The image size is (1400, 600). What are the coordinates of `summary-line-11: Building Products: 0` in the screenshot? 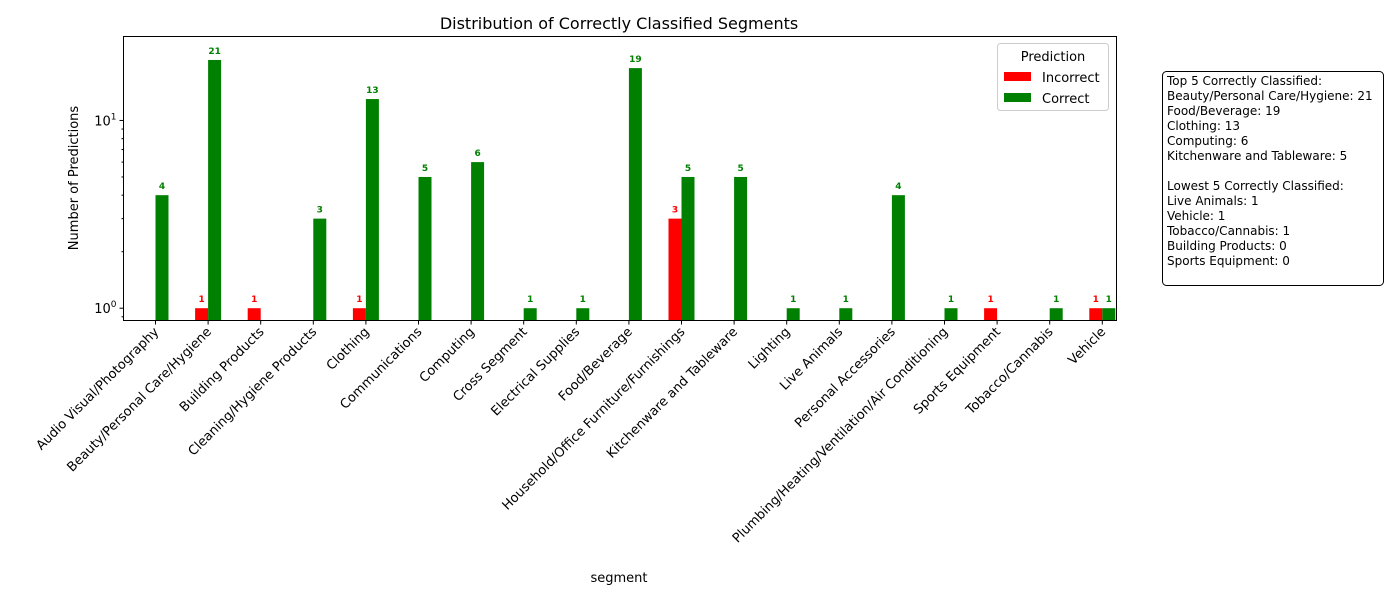 It's located at (1227, 246).